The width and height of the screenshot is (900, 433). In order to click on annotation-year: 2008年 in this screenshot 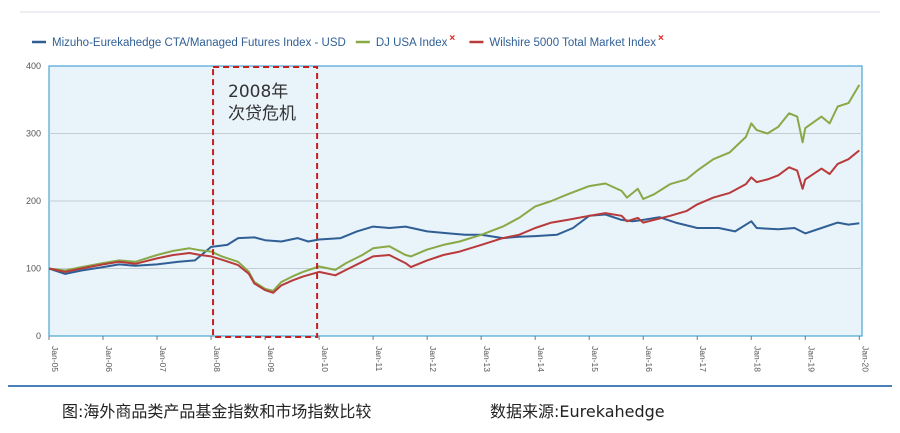, I will do `click(258, 92)`.